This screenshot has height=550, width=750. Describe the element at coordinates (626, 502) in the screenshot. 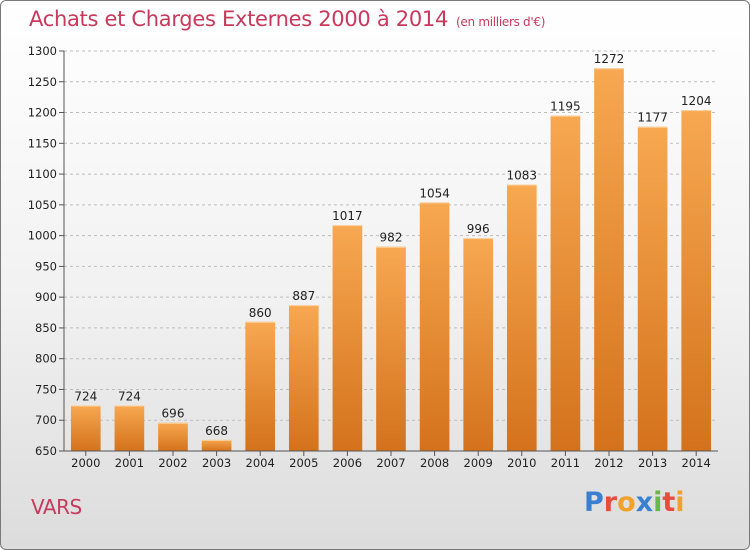

I see `logo-letter: o` at that location.